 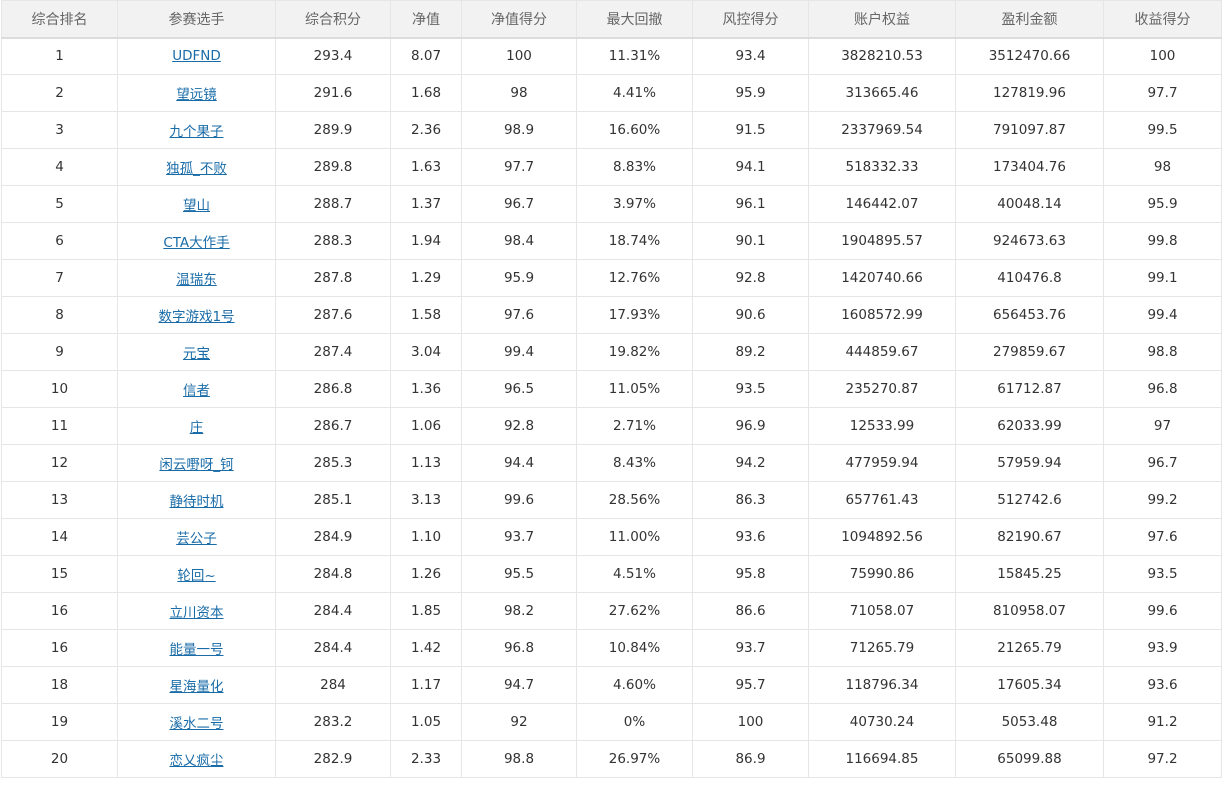 I want to click on net-value-score-cell: 98, so click(x=519, y=93).